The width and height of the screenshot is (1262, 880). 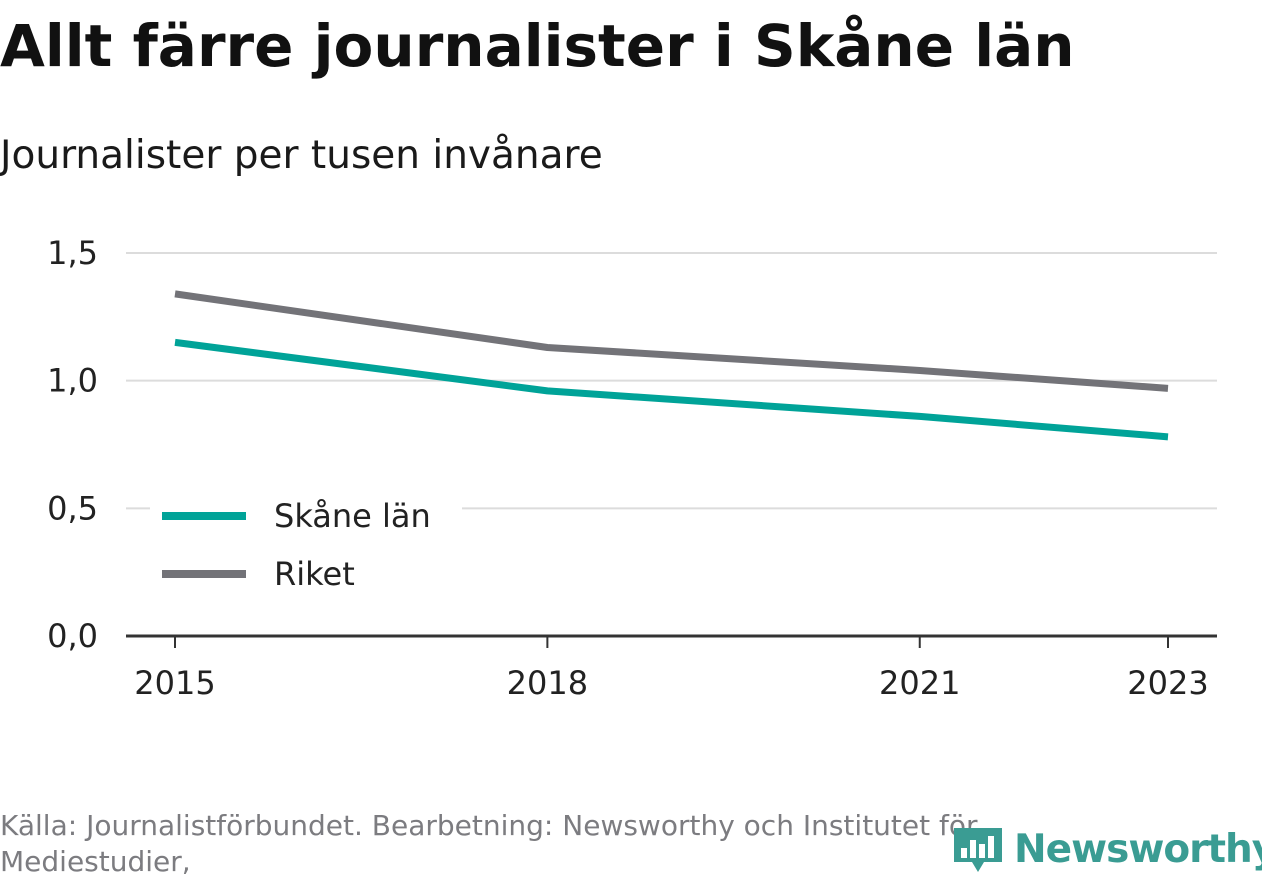 What do you see at coordinates (1138, 849) in the screenshot?
I see `logo-text: Newsworthy` at bounding box center [1138, 849].